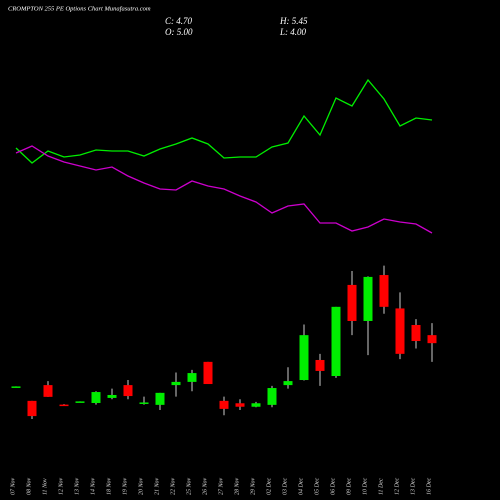 The width and height of the screenshot is (500, 500). What do you see at coordinates (381, 486) in the screenshot?
I see `x-tick-label: 11 Dec` at bounding box center [381, 486].